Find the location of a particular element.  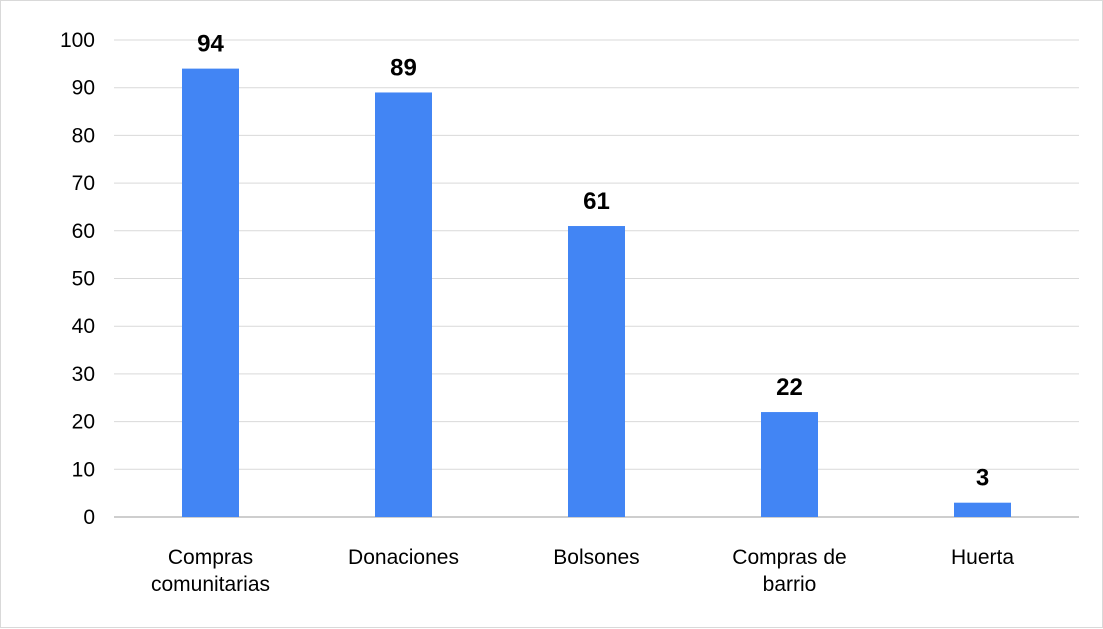

x-category-label: Compras comunitarias is located at coordinates (210, 571).